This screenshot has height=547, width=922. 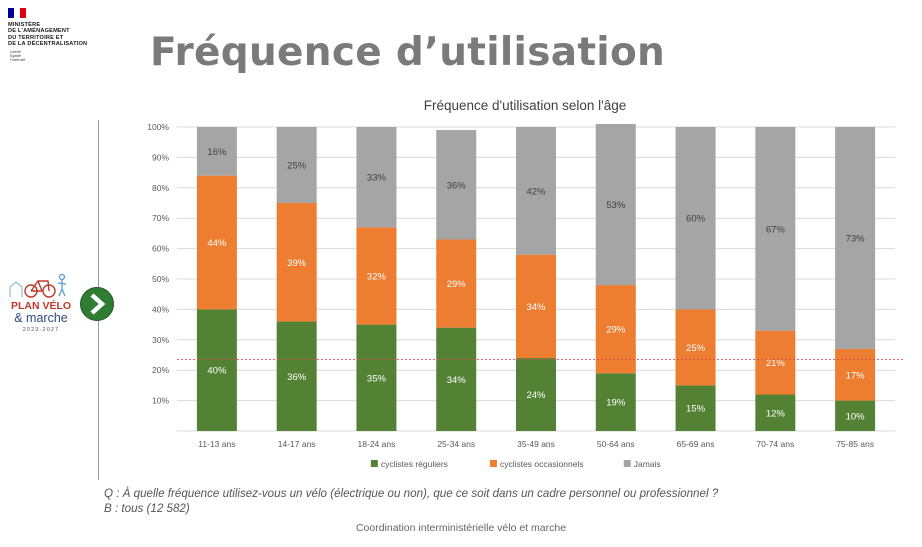 I want to click on y-tick-label: 90%, so click(x=160, y=157).